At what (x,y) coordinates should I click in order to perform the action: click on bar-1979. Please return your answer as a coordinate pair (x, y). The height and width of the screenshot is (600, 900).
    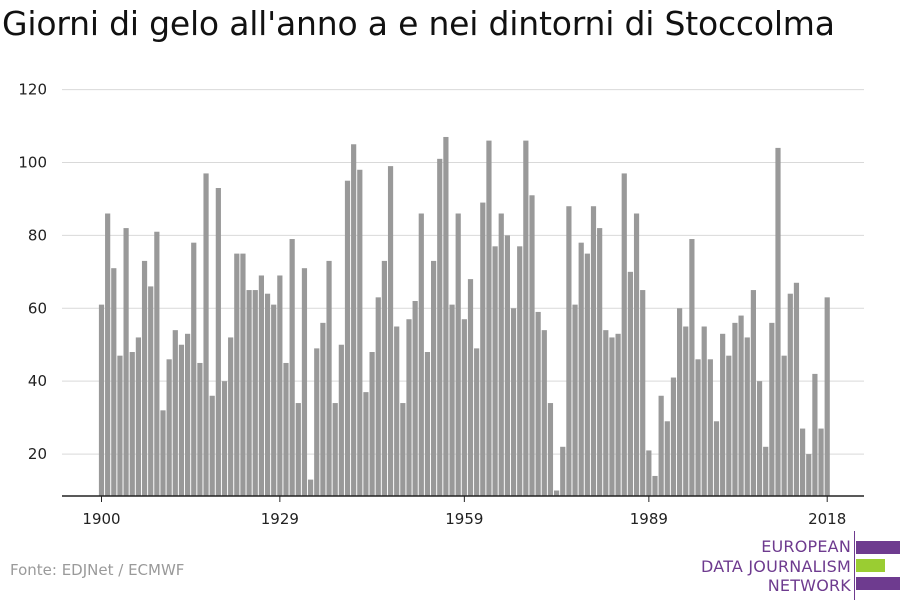
    Looking at the image, I should click on (587, 374).